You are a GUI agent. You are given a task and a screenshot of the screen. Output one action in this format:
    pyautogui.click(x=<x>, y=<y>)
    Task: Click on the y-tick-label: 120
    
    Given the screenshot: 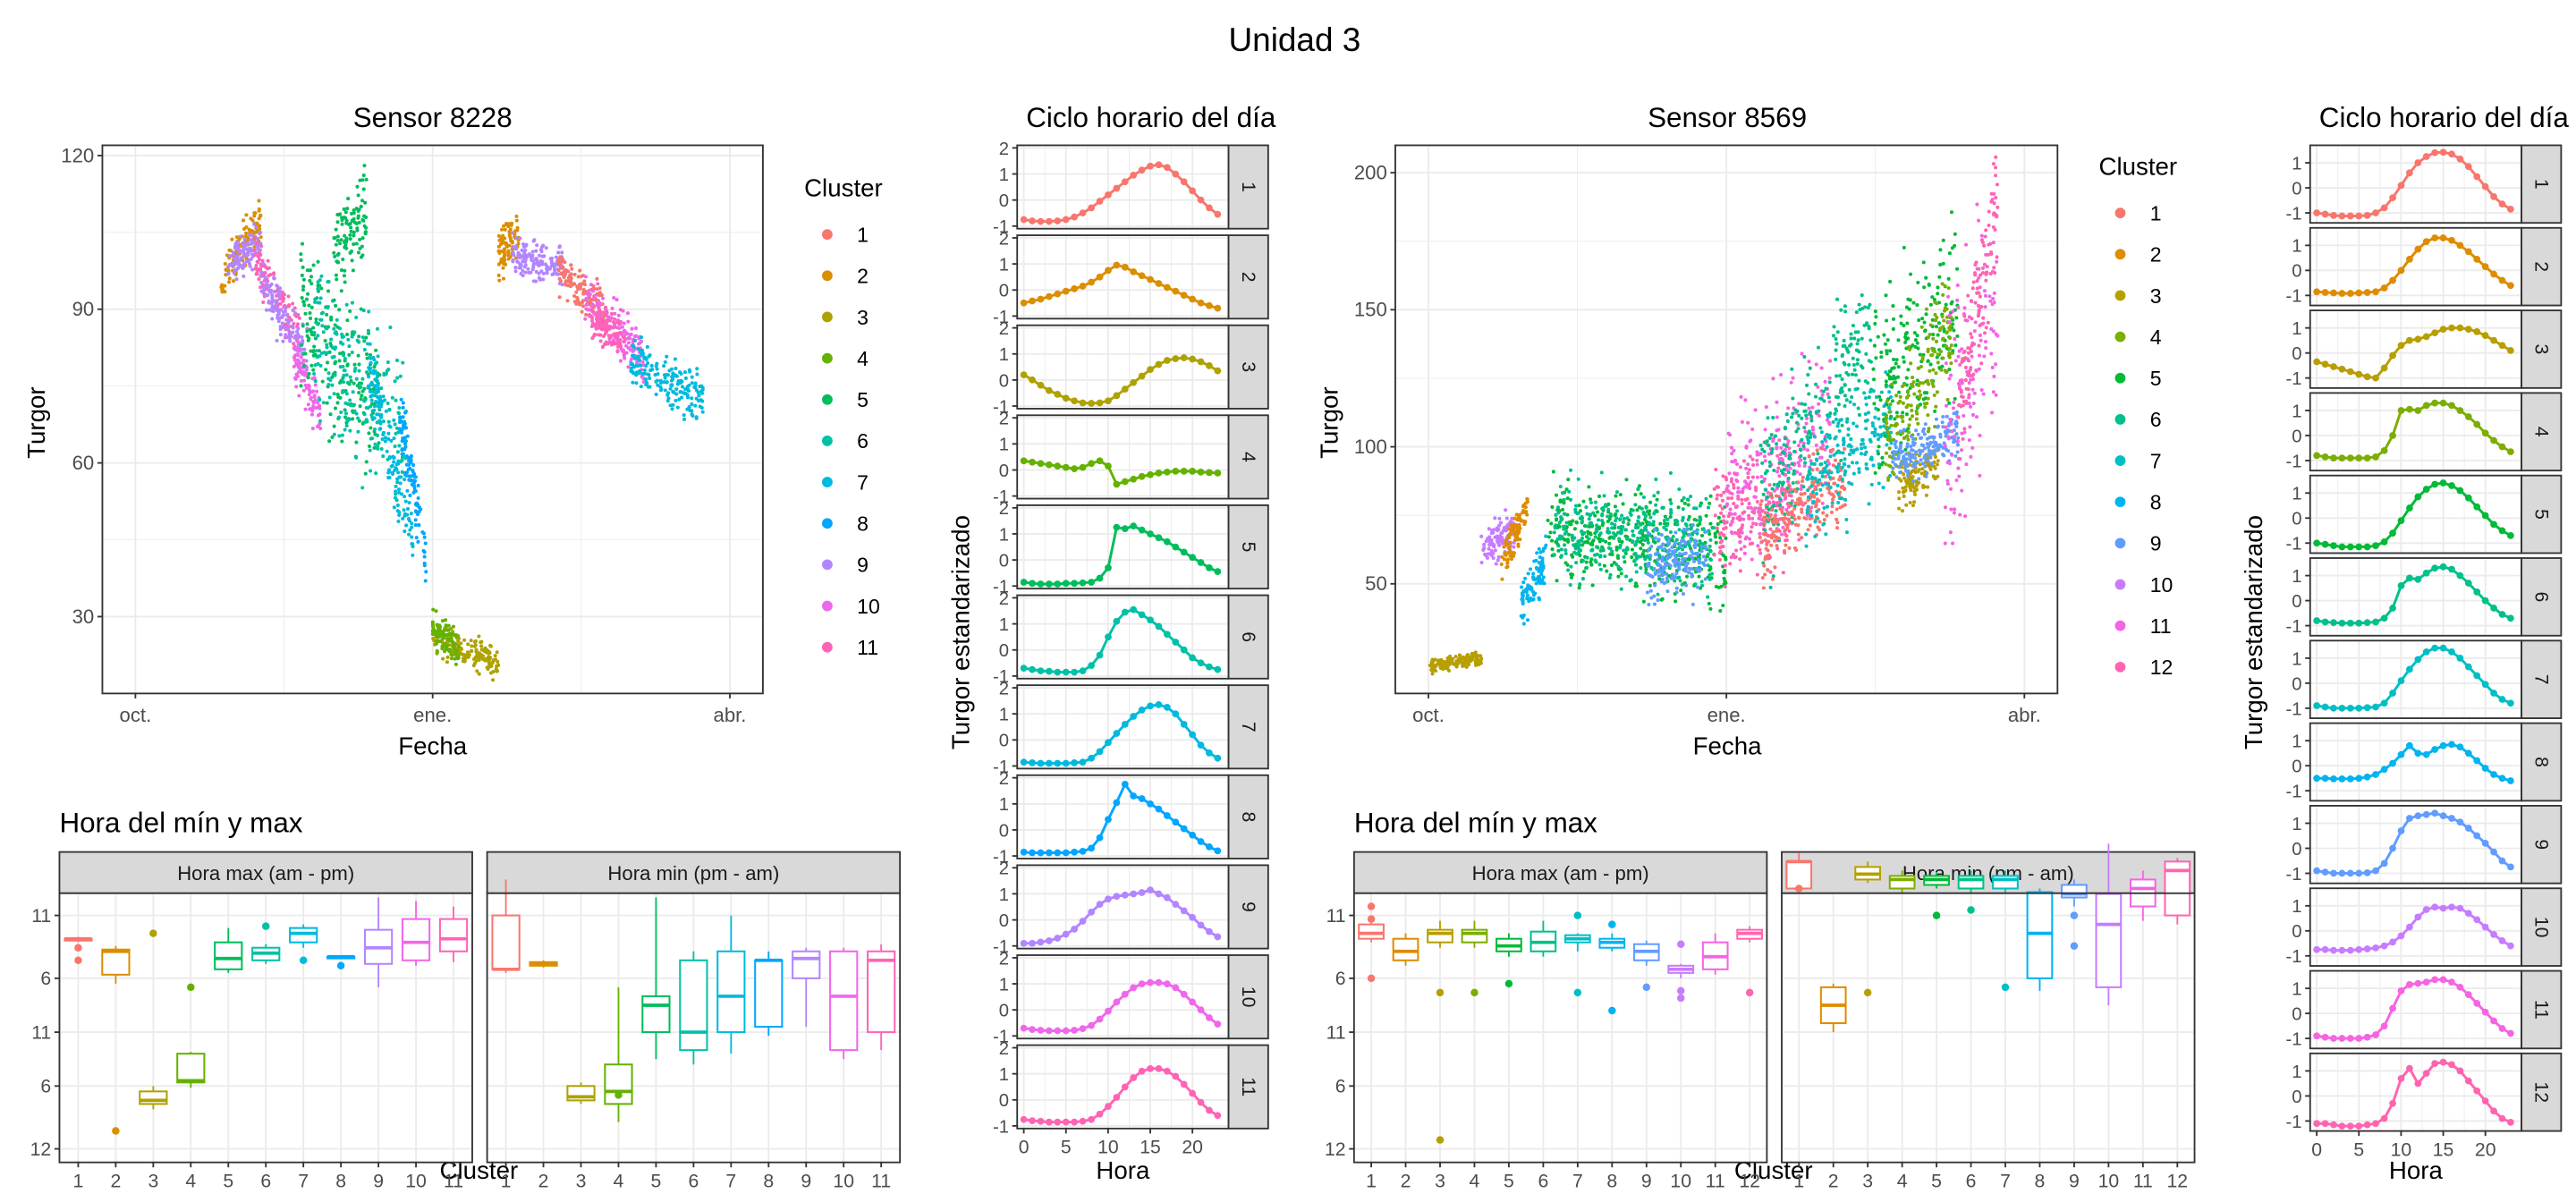 What is the action you would take?
    pyautogui.click(x=77, y=155)
    